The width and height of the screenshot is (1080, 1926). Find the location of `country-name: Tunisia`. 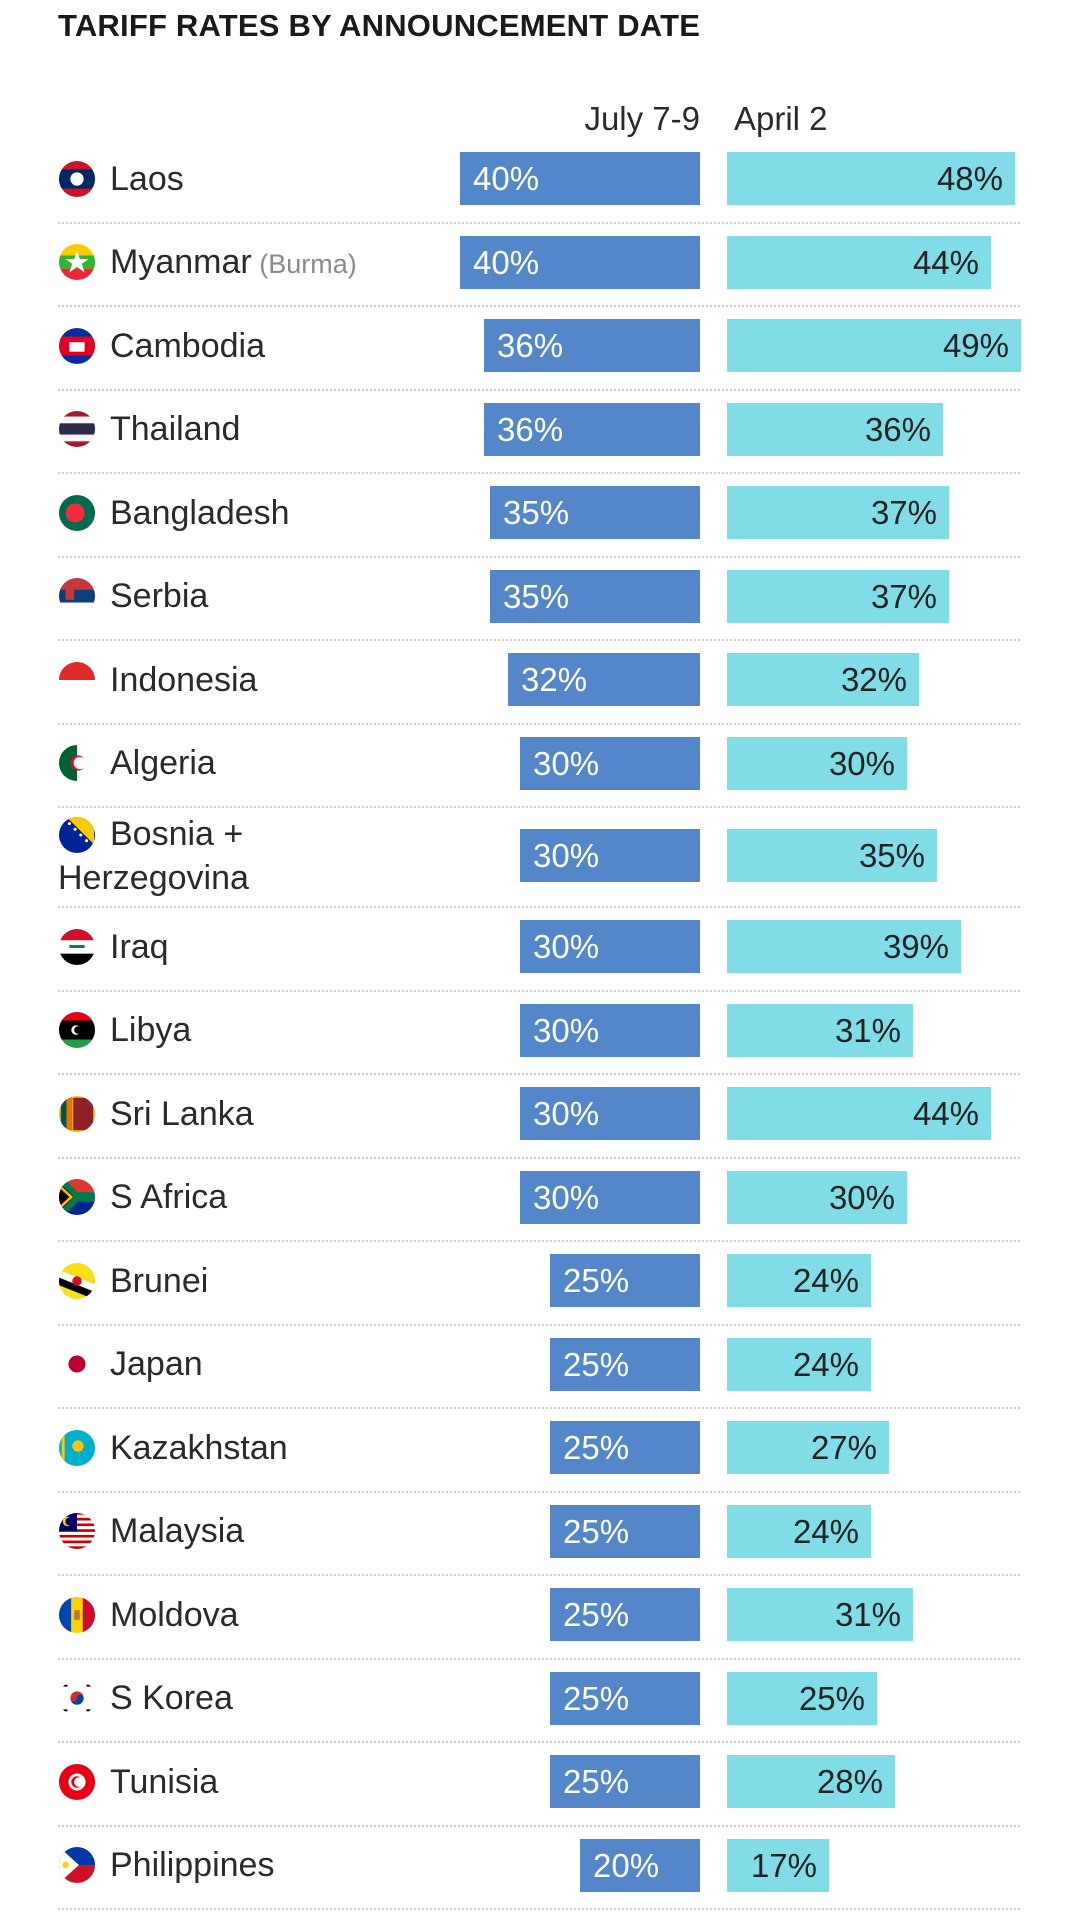

country-name: Tunisia is located at coordinates (164, 1781).